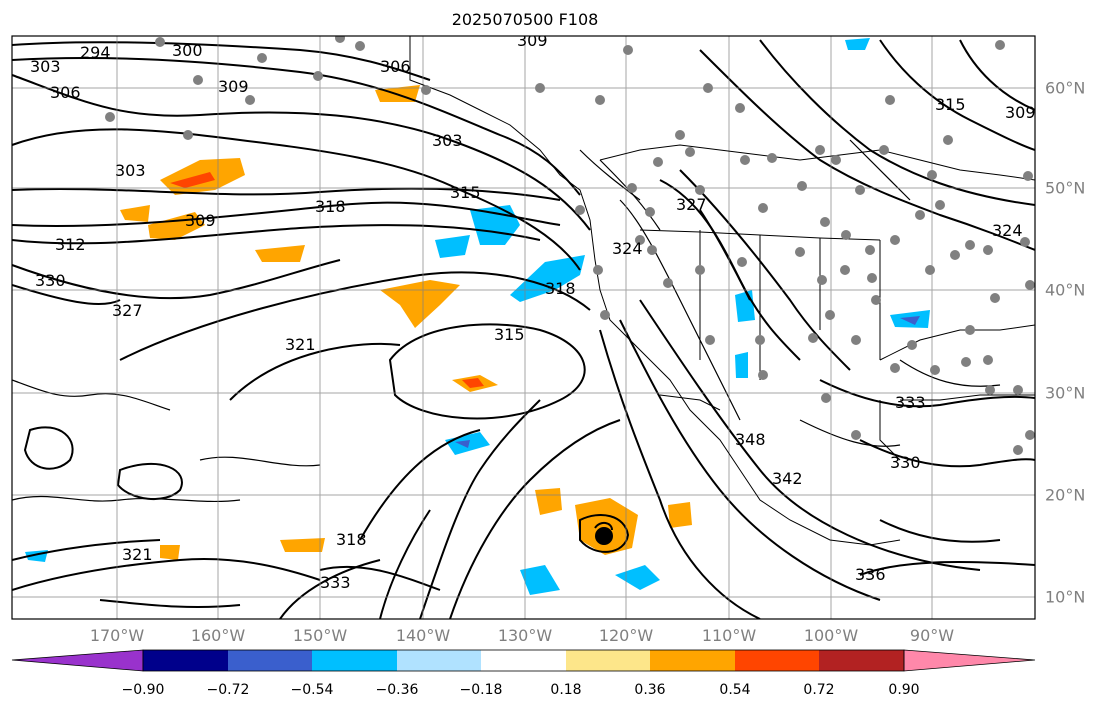  Describe the element at coordinates (320, 635) in the screenshot. I see `lon-label: 150°W` at that location.